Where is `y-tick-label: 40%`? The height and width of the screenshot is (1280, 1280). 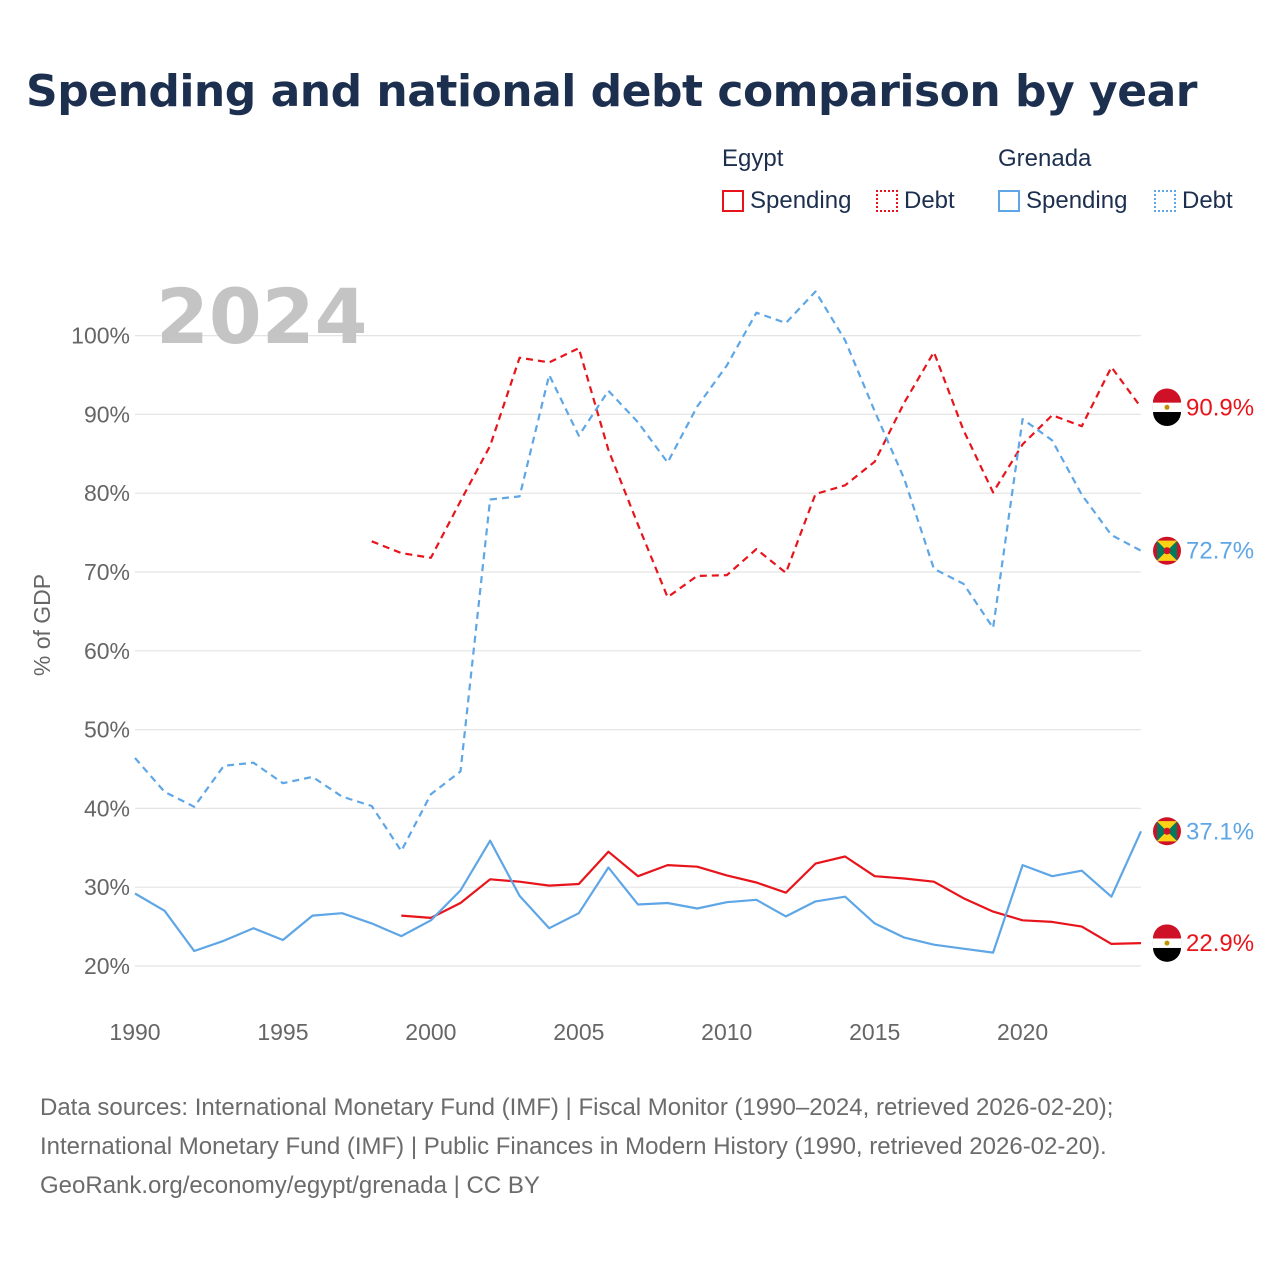
y-tick-label: 40% is located at coordinates (107, 808).